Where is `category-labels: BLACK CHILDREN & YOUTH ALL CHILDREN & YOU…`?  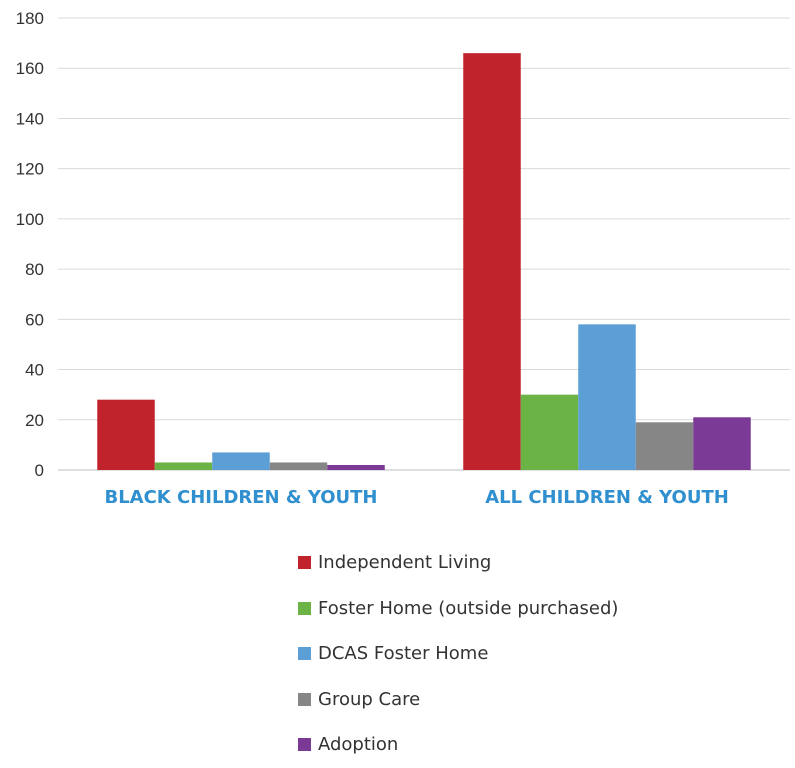 category-labels: BLACK CHILDREN & YOUTH ALL CHILDREN & YOU… is located at coordinates (416, 497).